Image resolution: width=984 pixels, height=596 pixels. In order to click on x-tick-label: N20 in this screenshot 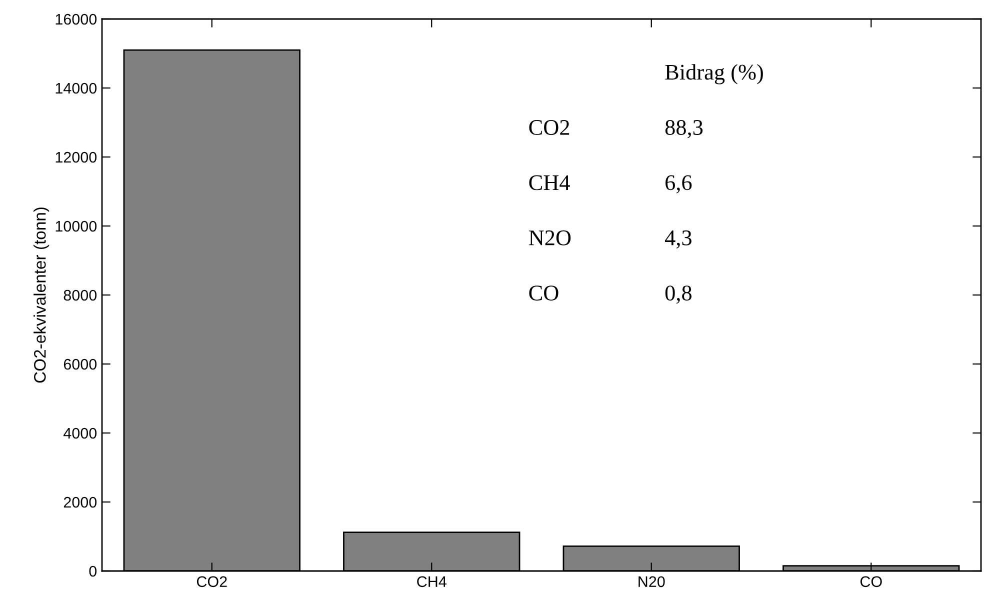, I will do `click(651, 582)`.